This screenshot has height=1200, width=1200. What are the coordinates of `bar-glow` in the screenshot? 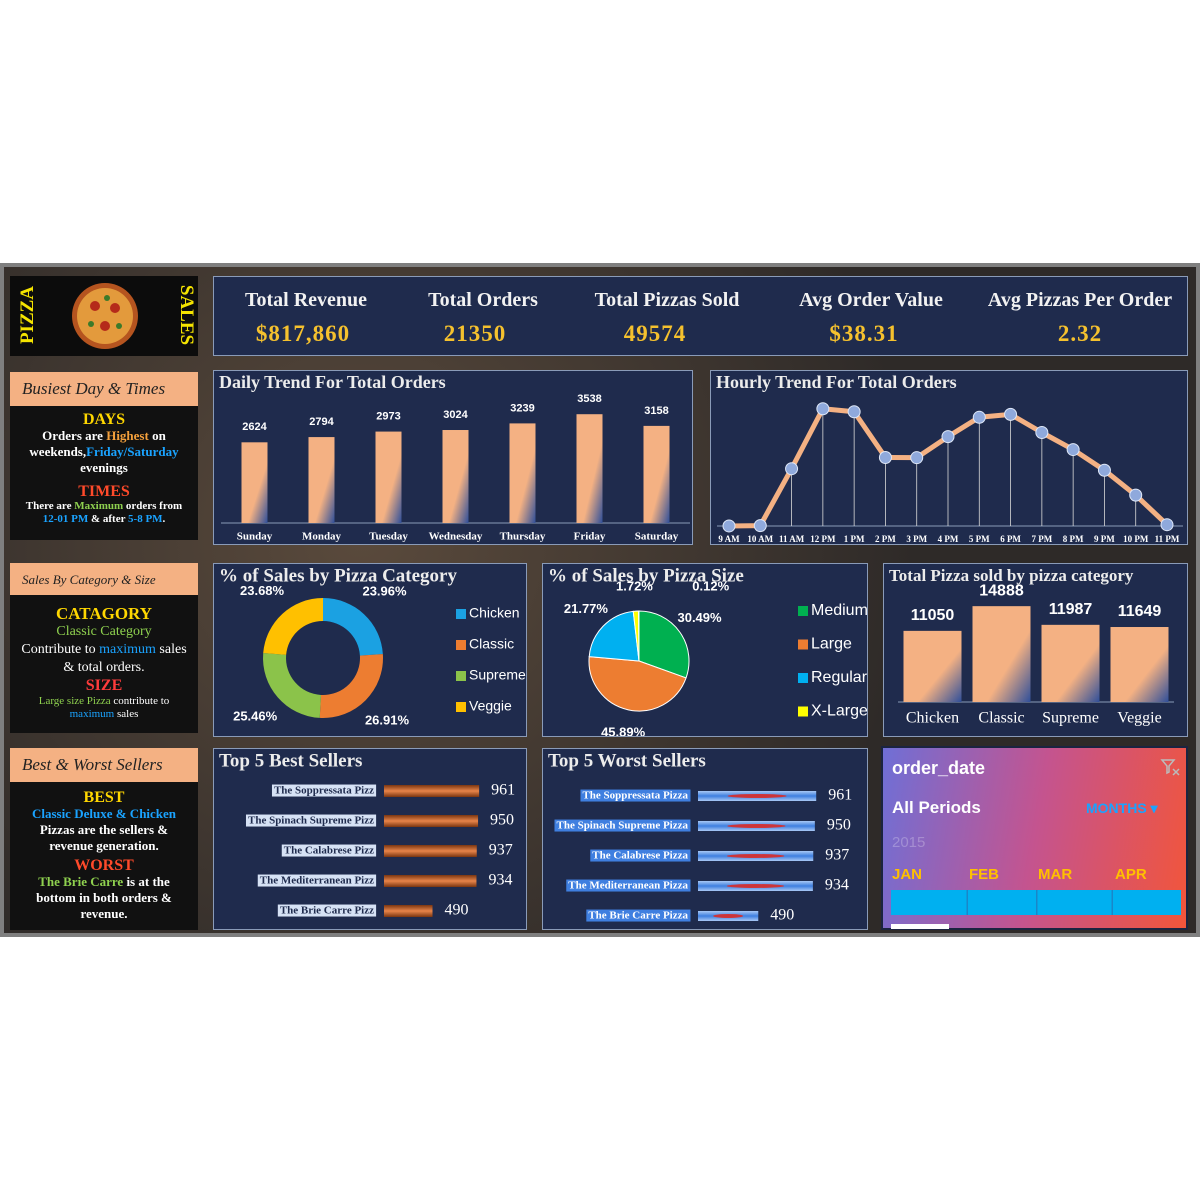 It's located at (756, 826).